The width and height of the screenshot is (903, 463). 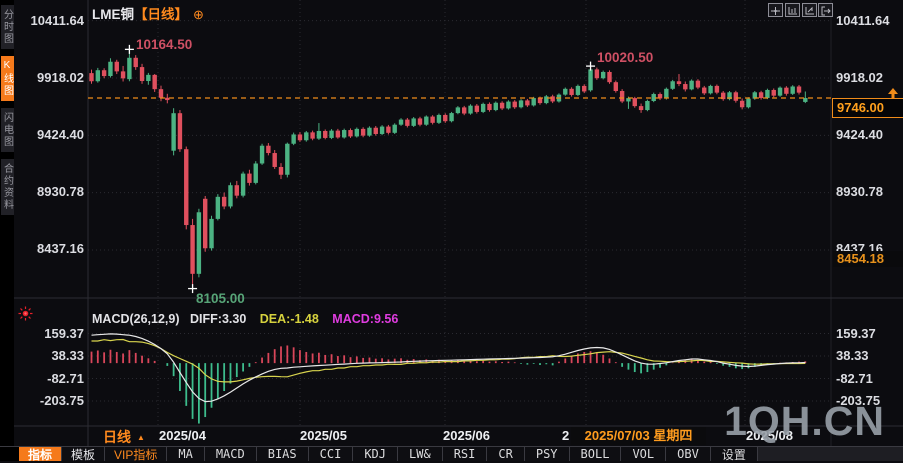 I want to click on tab-rsi: RSI, so click(x=465, y=454).